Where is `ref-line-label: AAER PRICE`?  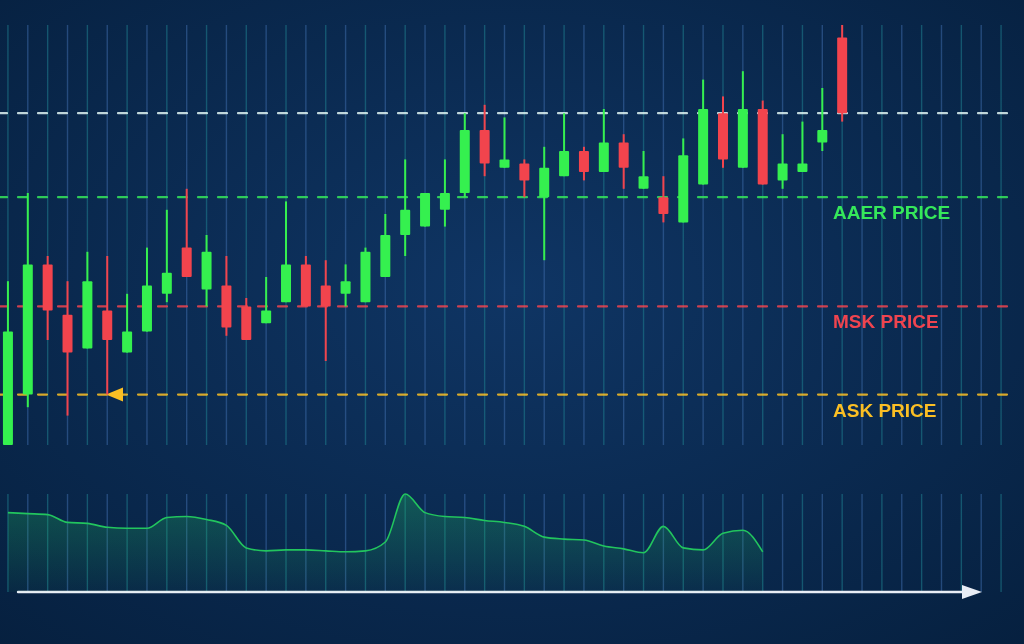
ref-line-label: AAER PRICE is located at coordinates (892, 213).